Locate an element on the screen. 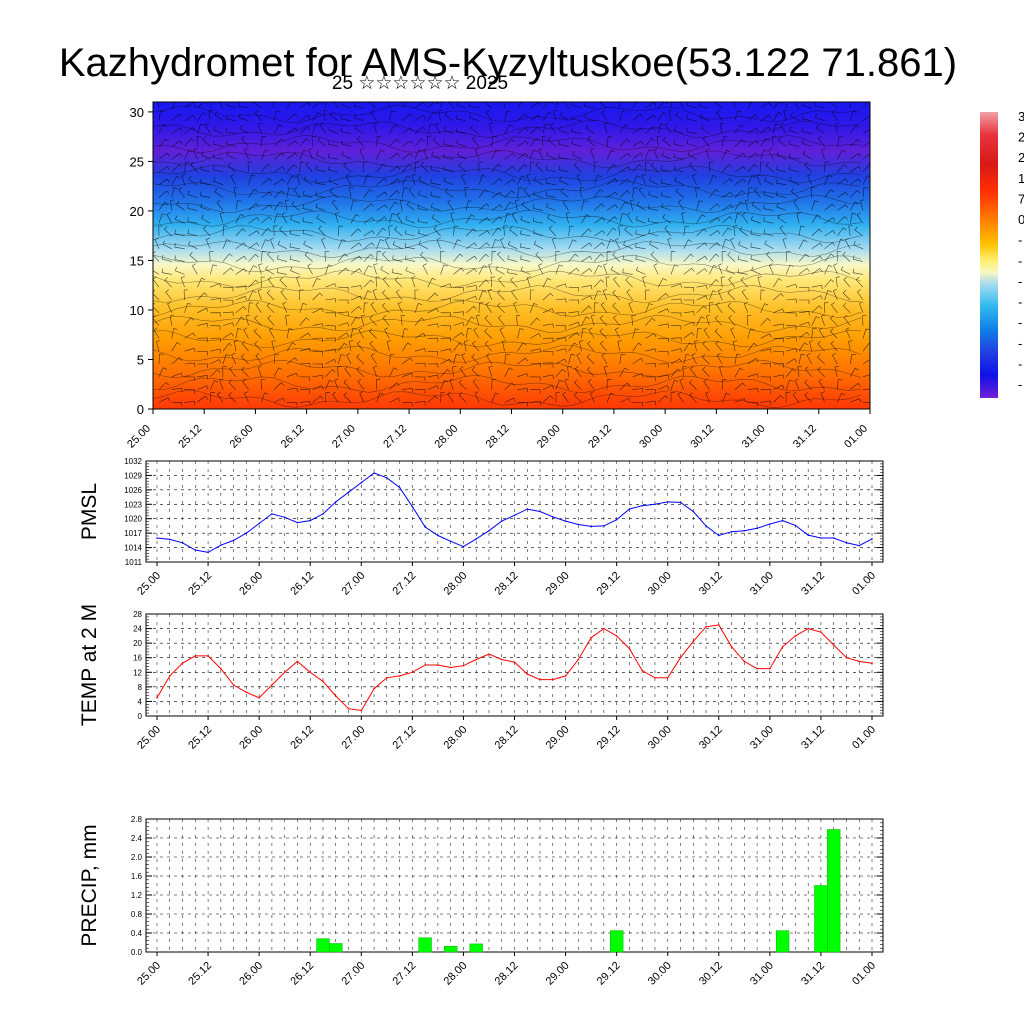 Image resolution: width=1024 pixels, height=1024 pixels. colorbar-label-4: 7 is located at coordinates (1021, 198).